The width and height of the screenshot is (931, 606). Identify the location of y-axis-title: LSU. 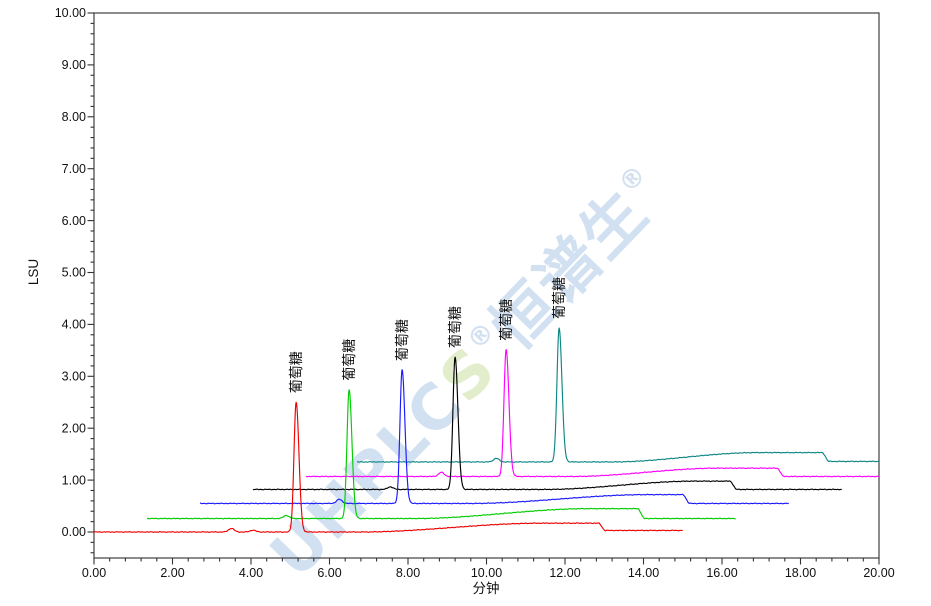
(33, 272).